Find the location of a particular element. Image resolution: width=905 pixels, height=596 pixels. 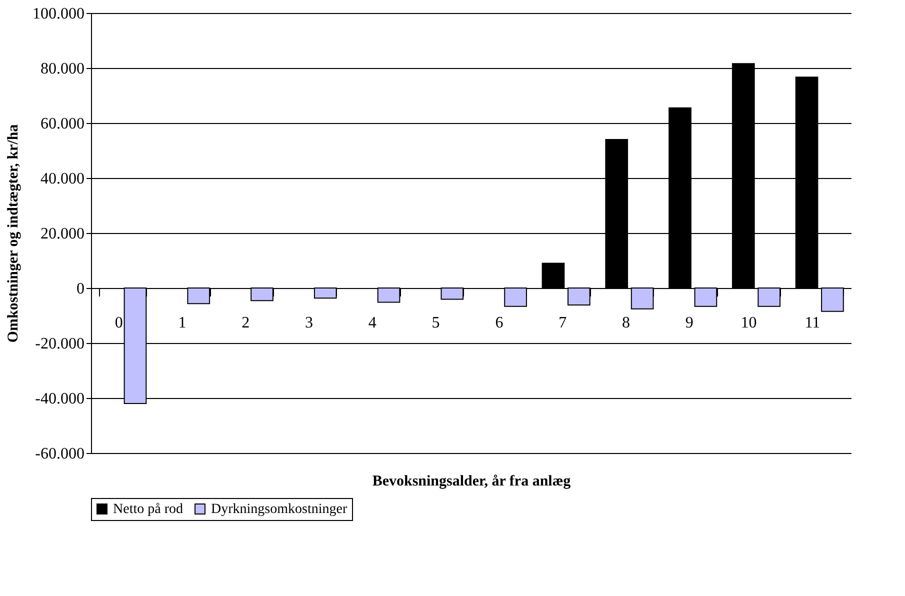

y-tick-label: 100.000 is located at coordinates (58, 14).